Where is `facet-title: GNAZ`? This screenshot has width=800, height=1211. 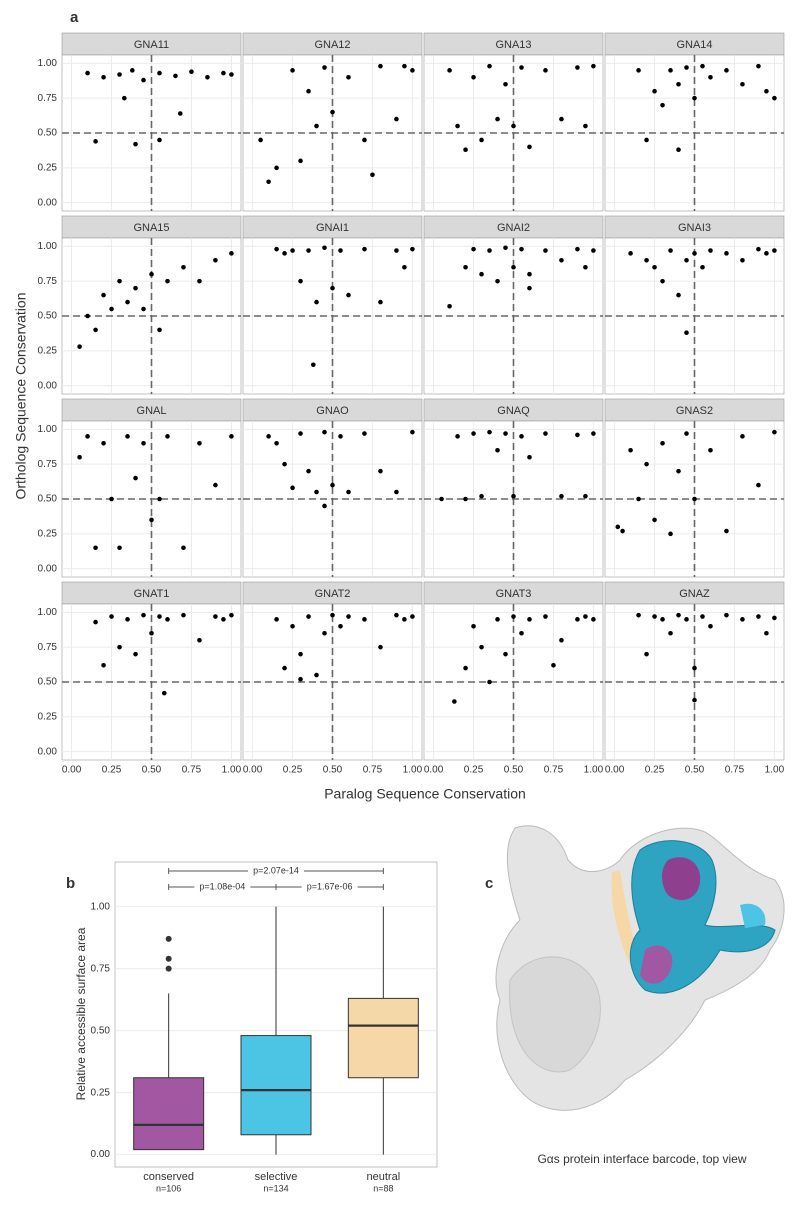 facet-title: GNAZ is located at coordinates (694, 594).